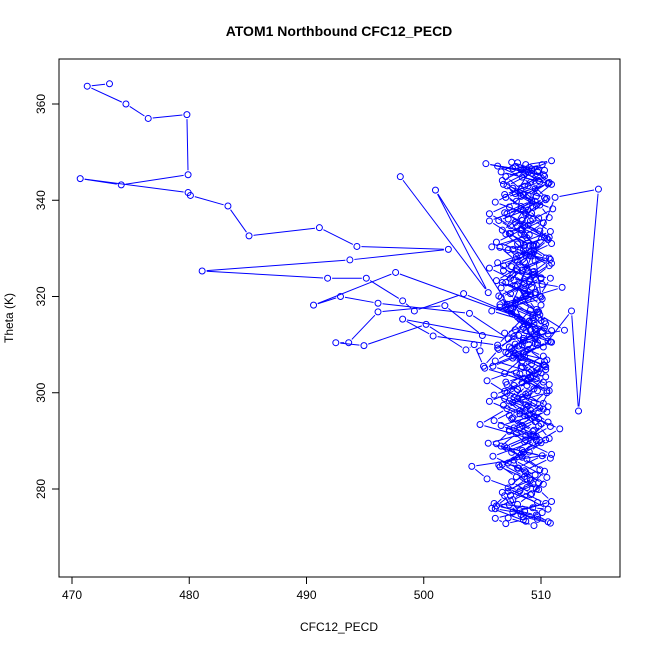  Describe the element at coordinates (481, 343) in the screenshot. I see `series-1-segment` at that location.